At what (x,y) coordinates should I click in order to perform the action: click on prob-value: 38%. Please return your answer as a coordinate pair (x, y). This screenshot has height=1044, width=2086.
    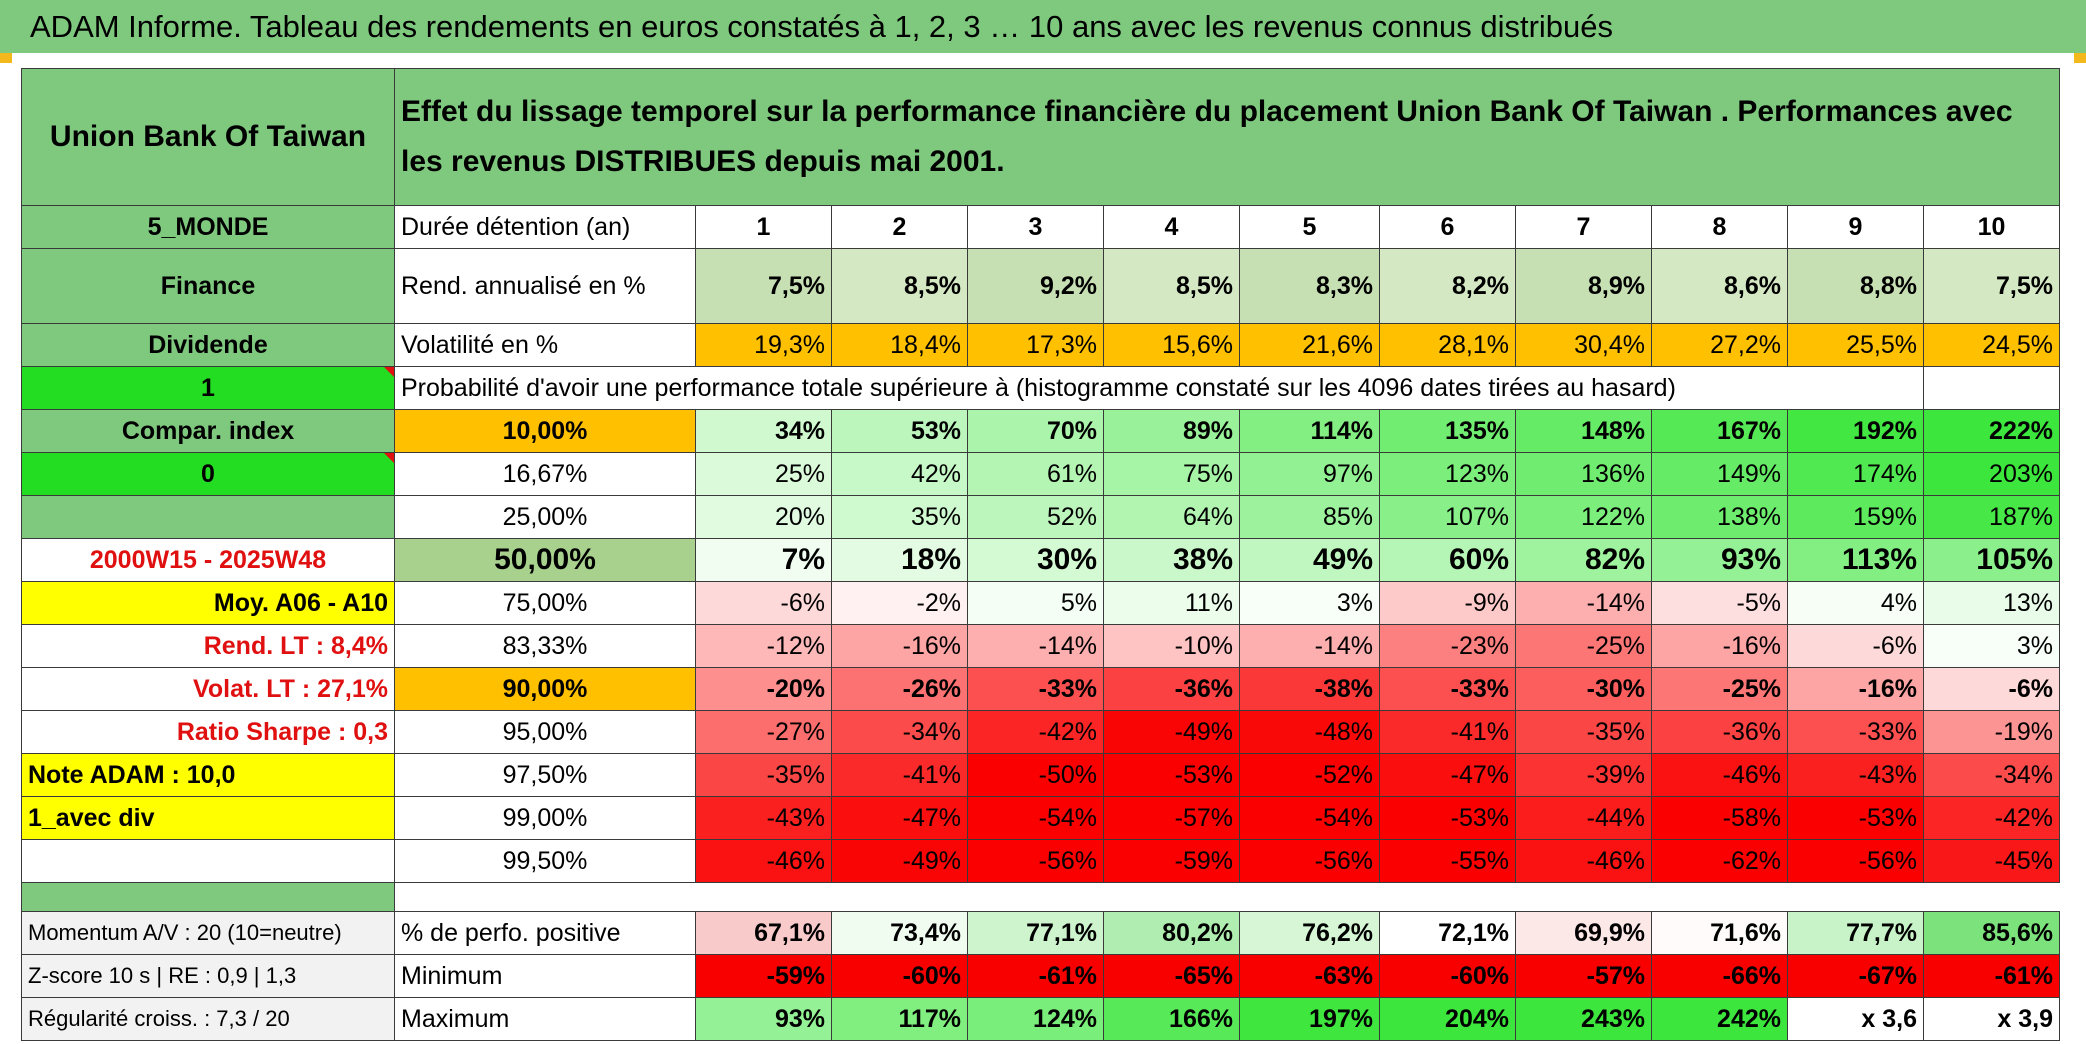
    Looking at the image, I should click on (1171, 560).